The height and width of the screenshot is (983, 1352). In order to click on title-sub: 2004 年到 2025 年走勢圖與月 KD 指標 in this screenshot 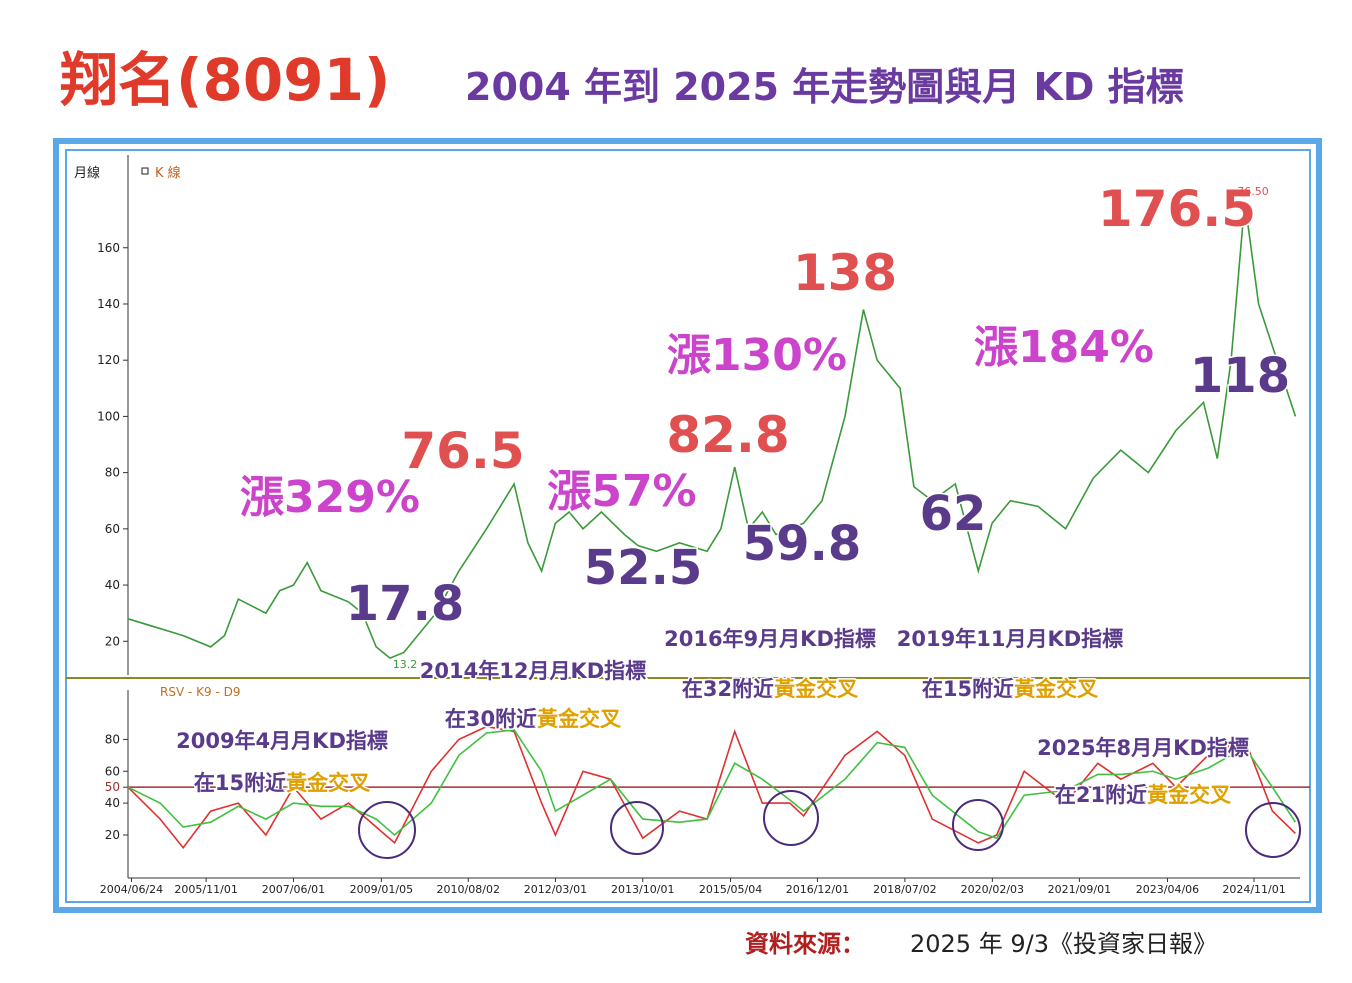, I will do `click(824, 87)`.